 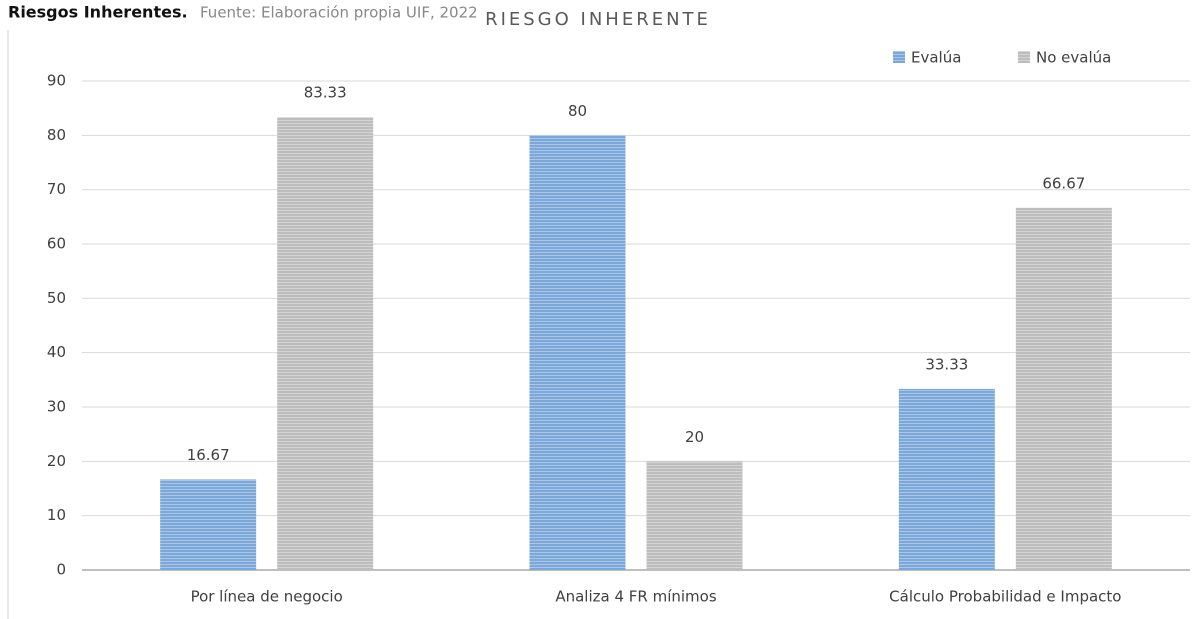 What do you see at coordinates (56, 407) in the screenshot?
I see `y-tick-label: 30` at bounding box center [56, 407].